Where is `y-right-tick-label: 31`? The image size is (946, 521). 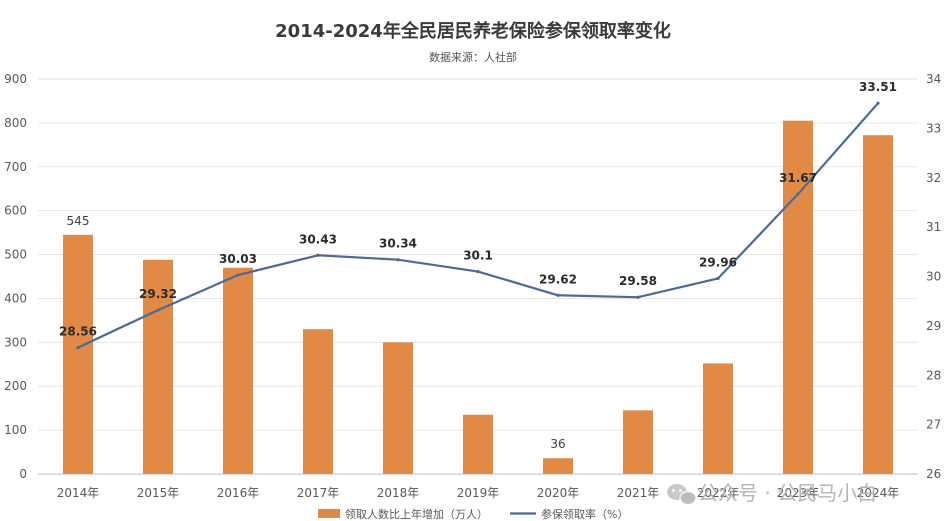 y-right-tick-label: 31 is located at coordinates (933, 227).